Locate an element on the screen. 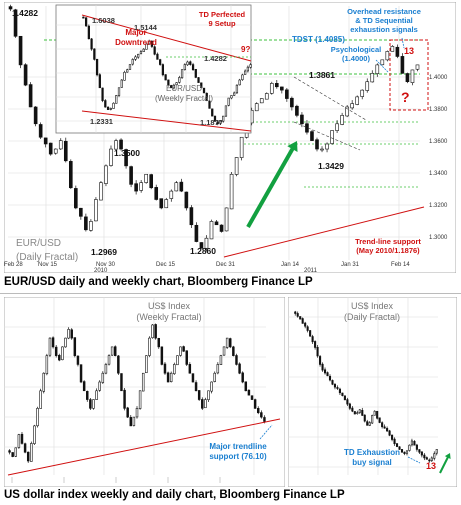  label-overhead-line-1: & TD Sequential is located at coordinates (384, 20).